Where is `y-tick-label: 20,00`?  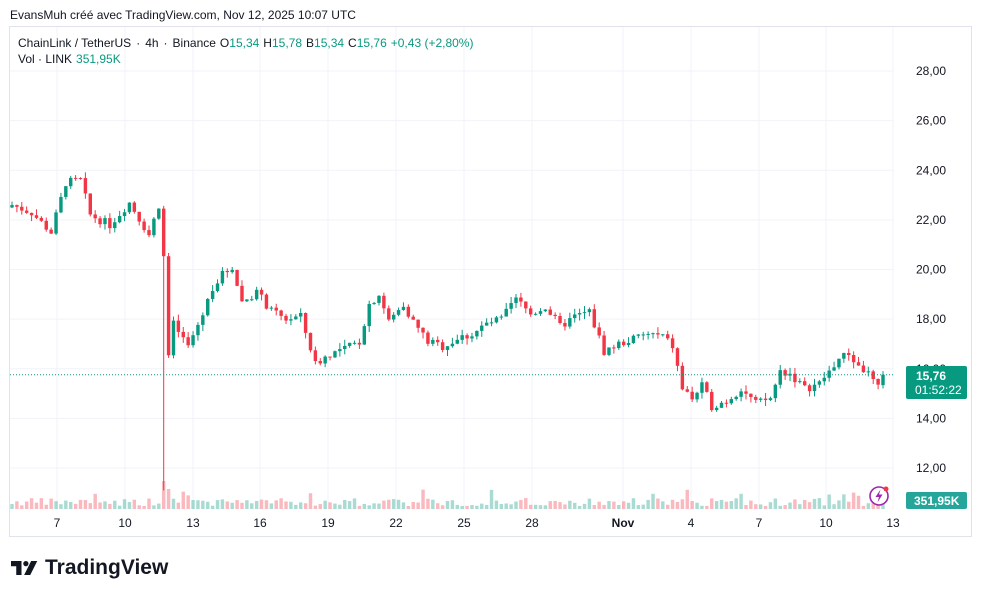
y-tick-label: 20,00 is located at coordinates (931, 270).